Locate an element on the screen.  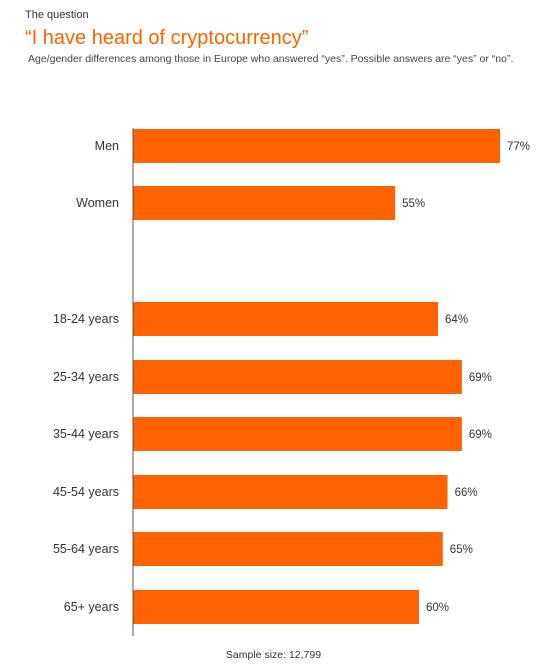
sample-size-note: Sample size: 12,799 is located at coordinates (273, 655).